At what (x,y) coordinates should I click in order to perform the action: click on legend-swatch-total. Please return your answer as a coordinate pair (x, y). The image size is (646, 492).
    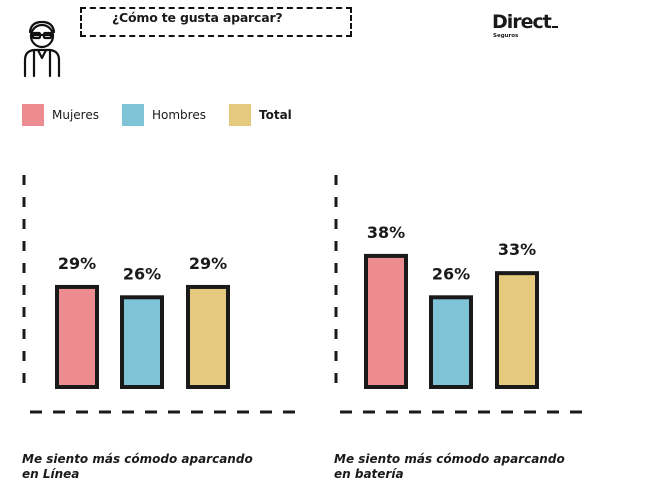
    Looking at the image, I should click on (240, 115).